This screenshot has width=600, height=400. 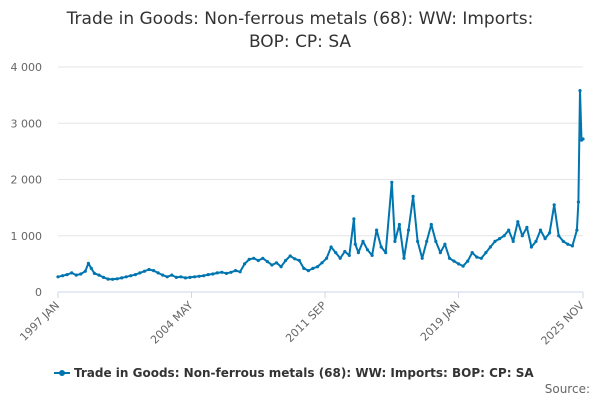 I want to click on credit-source: Source:, so click(x=567, y=389).